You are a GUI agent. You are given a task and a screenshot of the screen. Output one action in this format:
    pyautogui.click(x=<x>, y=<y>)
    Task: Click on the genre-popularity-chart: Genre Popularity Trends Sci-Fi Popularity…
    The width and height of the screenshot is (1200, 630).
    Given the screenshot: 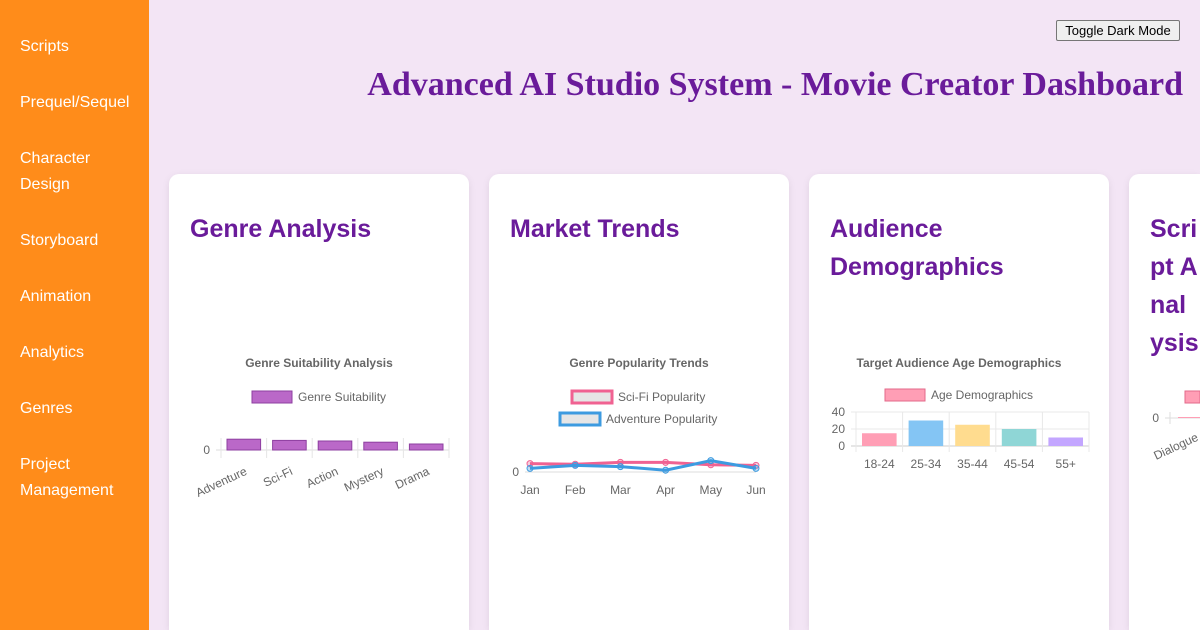 What is the action you would take?
    pyautogui.click(x=638, y=426)
    